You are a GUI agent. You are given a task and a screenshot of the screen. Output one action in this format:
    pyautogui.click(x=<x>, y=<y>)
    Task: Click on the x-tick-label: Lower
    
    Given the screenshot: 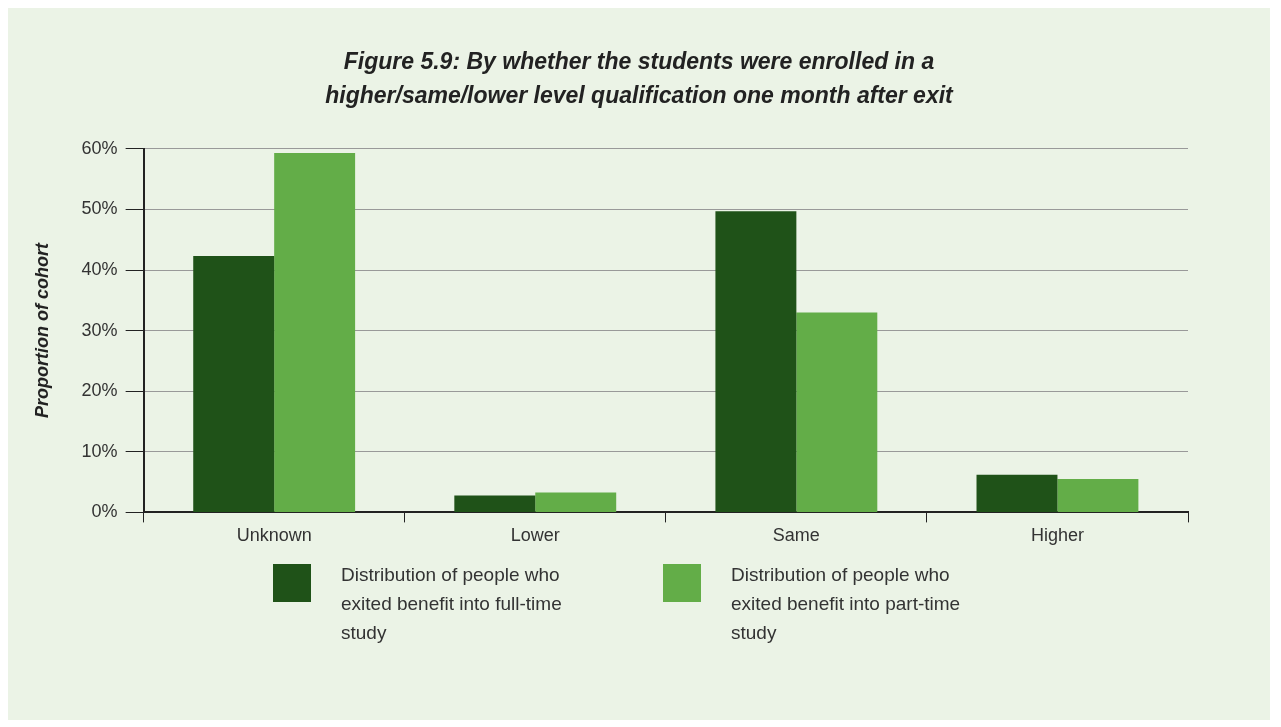 What is the action you would take?
    pyautogui.click(x=535, y=535)
    